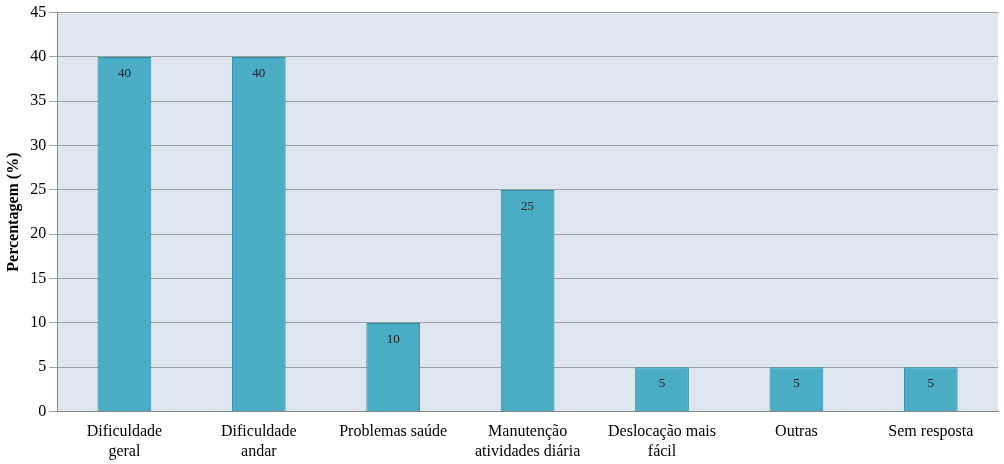 Image resolution: width=1004 pixels, height=464 pixels. What do you see at coordinates (38, 56) in the screenshot?
I see `y-tick-label: 40` at bounding box center [38, 56].